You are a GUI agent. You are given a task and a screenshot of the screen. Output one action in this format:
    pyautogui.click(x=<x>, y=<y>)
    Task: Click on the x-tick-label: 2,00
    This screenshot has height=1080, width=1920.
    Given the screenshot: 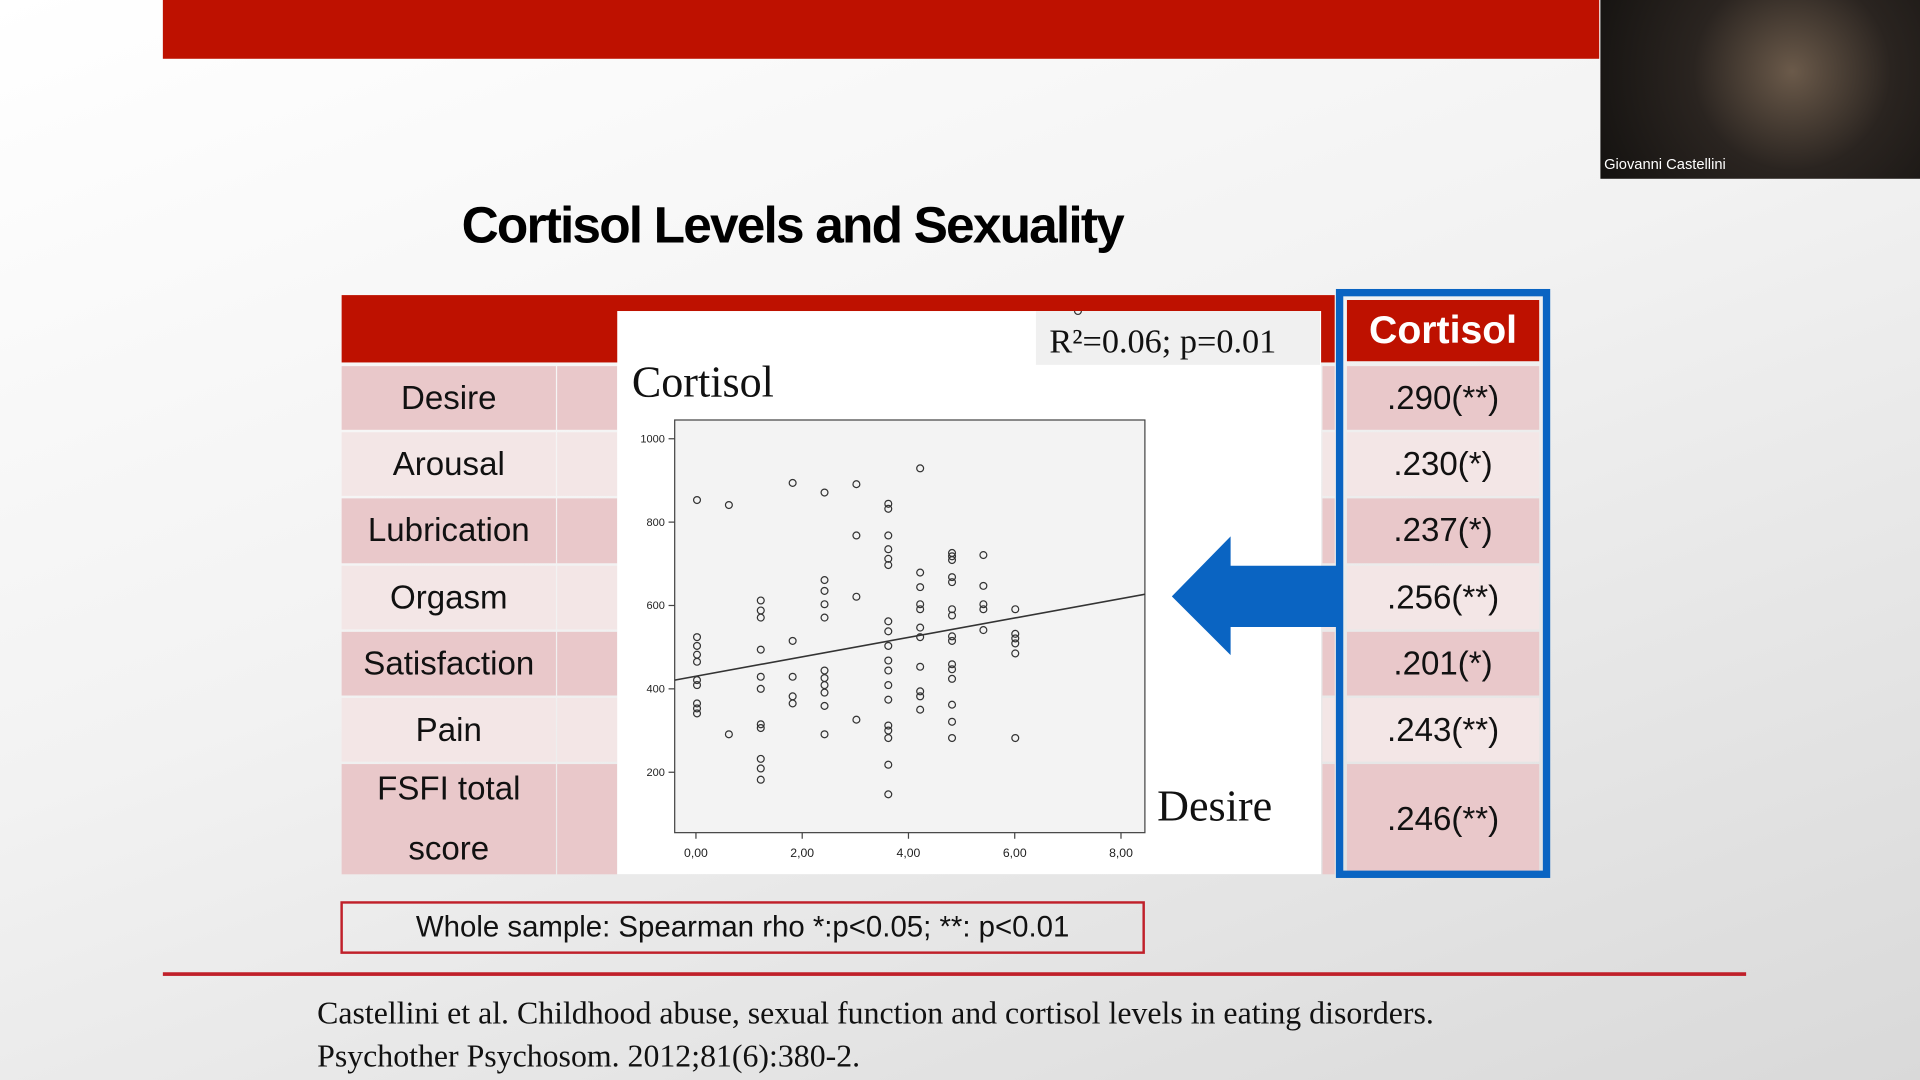 What is the action you would take?
    pyautogui.click(x=802, y=853)
    